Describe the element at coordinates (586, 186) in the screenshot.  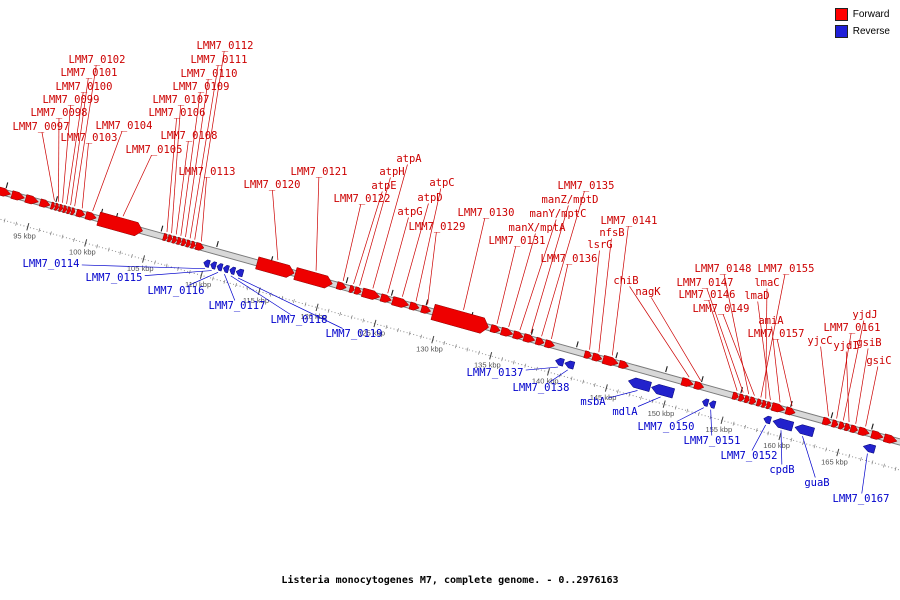
I see `gene-label-LMM7_0135: LMM7_0135` at that location.